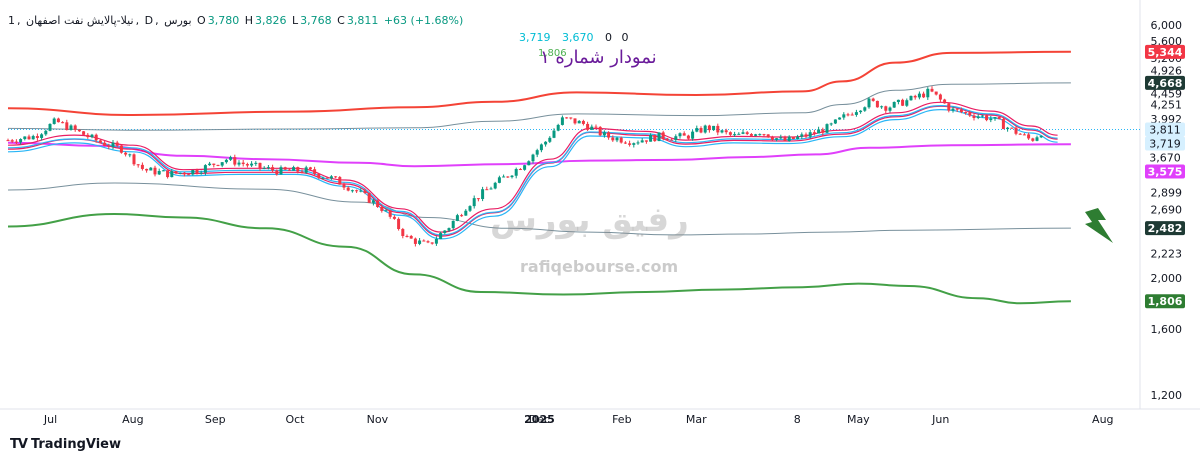 The width and height of the screenshot is (1200, 460). What do you see at coordinates (178, 20) in the screenshot?
I see `symbol-exchange: بورس` at bounding box center [178, 20].